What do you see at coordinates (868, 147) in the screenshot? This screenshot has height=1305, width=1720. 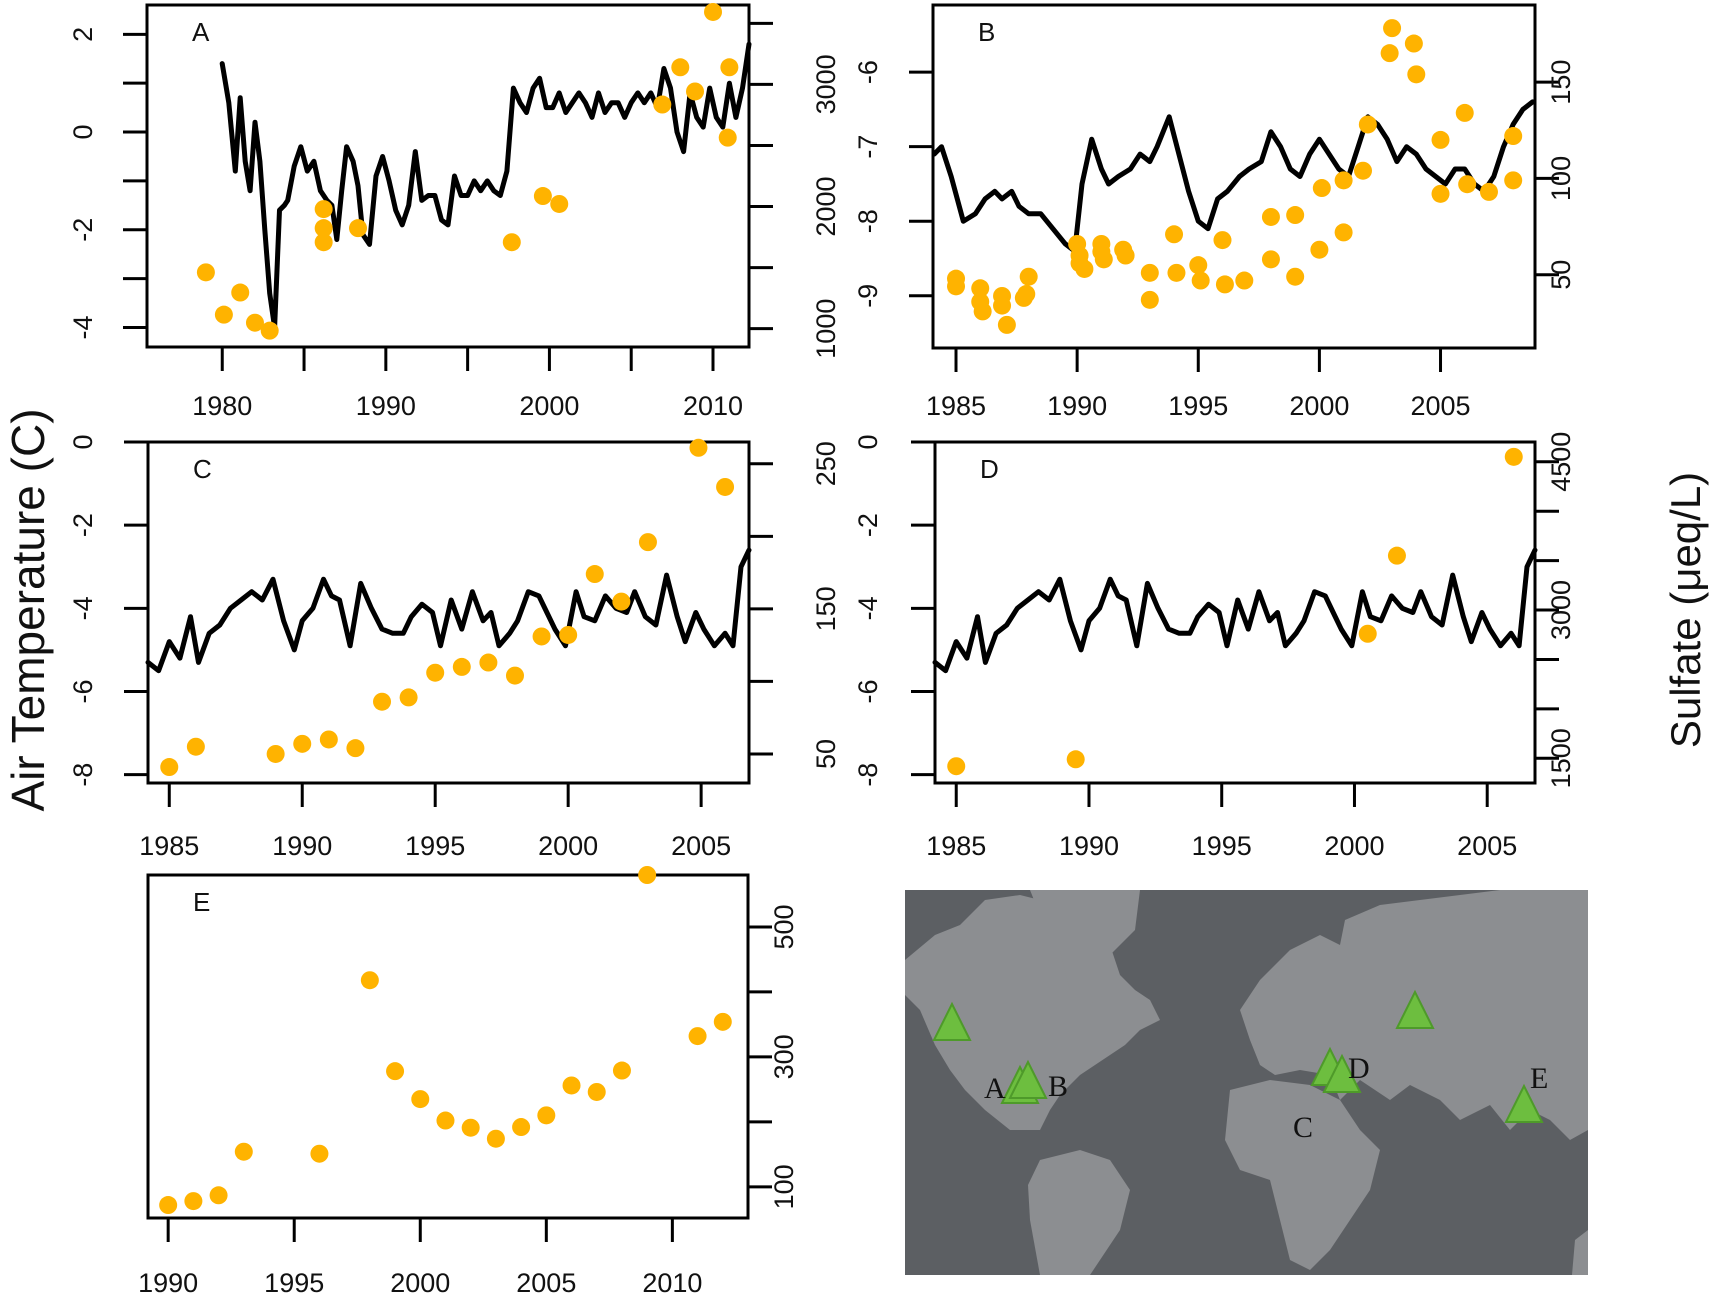 I see `y-tick-label-temperature: -7` at bounding box center [868, 147].